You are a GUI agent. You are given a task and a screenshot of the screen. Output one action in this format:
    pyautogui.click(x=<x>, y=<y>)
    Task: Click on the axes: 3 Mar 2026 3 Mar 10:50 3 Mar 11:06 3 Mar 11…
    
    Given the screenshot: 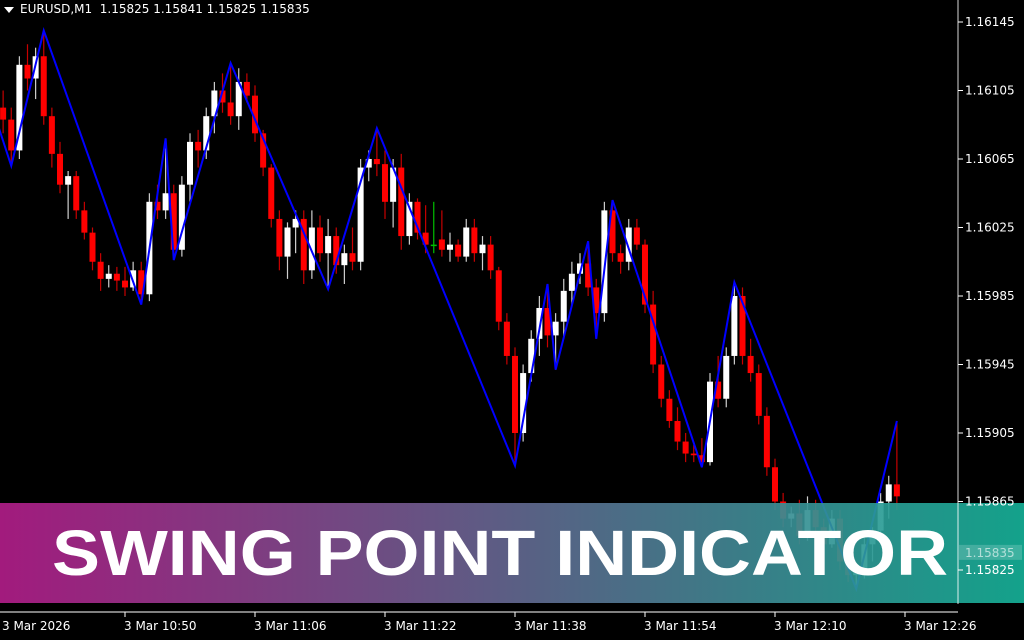 What is the action you would take?
    pyautogui.click(x=488, y=622)
    